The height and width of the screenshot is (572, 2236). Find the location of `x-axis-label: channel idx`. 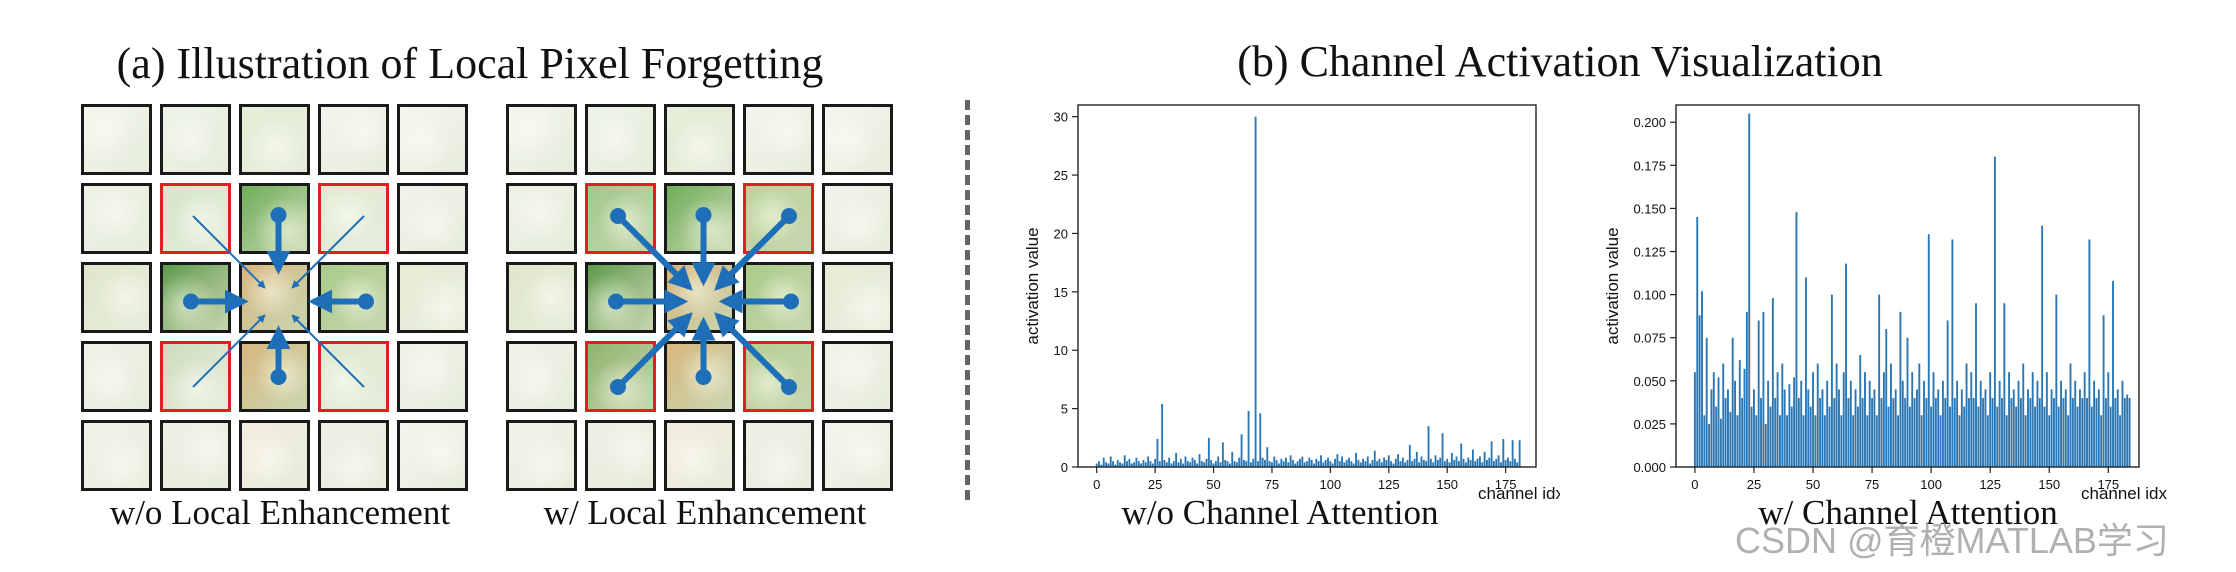

x-axis-label: channel idx is located at coordinates (2124, 493).